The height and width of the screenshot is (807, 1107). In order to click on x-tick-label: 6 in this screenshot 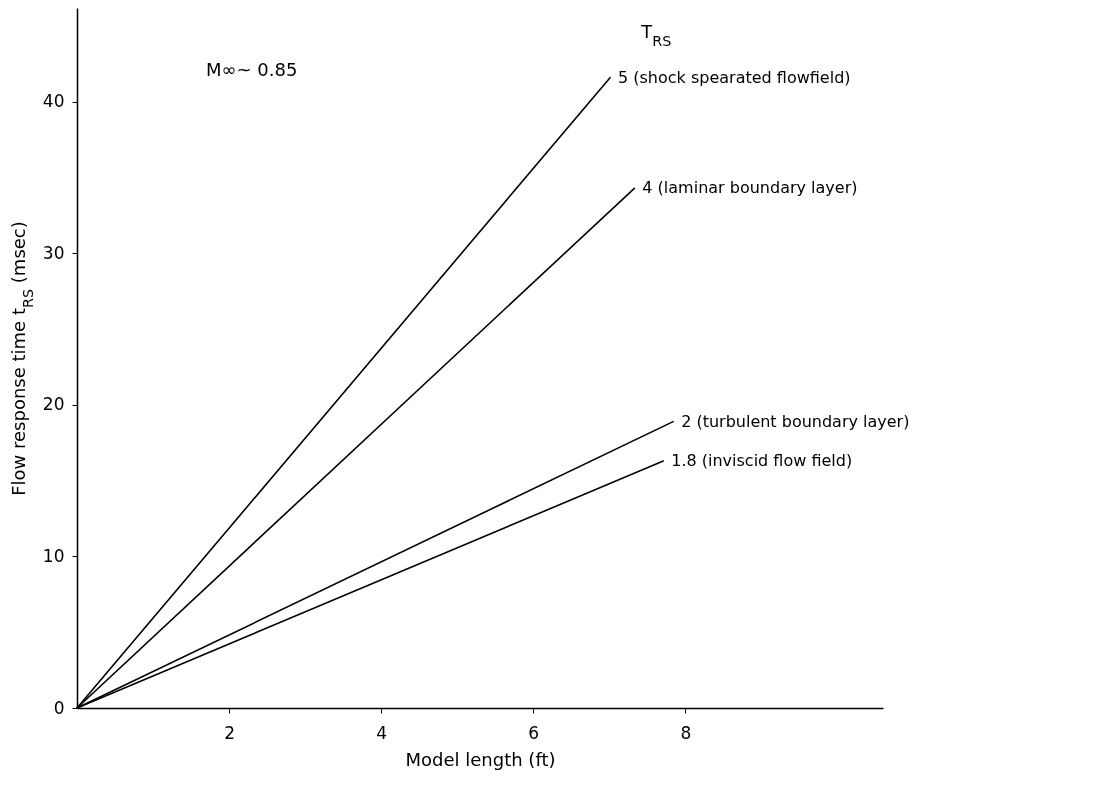, I will do `click(534, 732)`.